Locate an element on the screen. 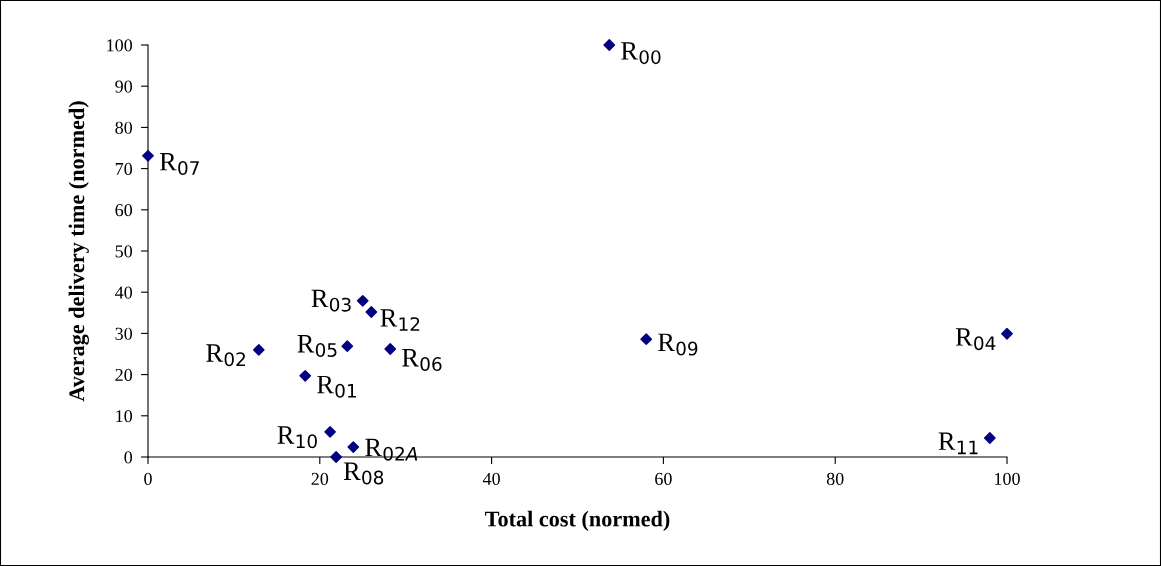  y-tick-label: 100 is located at coordinates (120, 45).